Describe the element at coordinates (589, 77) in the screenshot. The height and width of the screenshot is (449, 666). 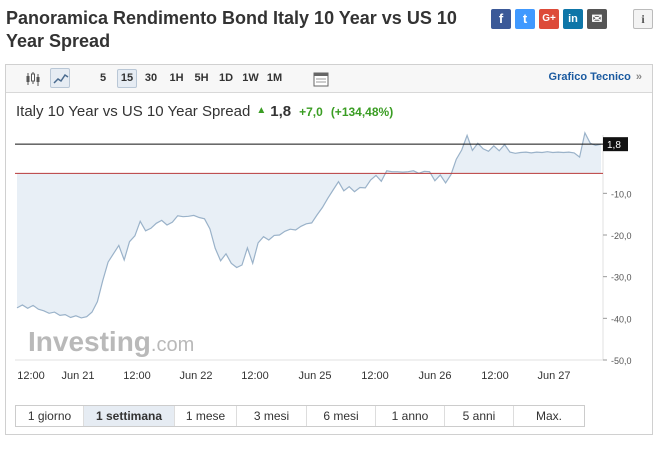
I see `technical-chart-label: Grafico Tecnico` at that location.